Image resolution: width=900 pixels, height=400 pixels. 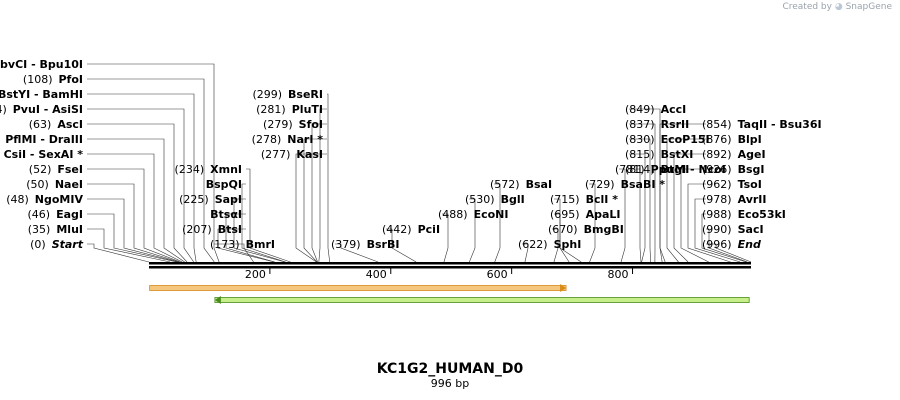 I want to click on leader-line-bbvci, so click(x=153, y=163).